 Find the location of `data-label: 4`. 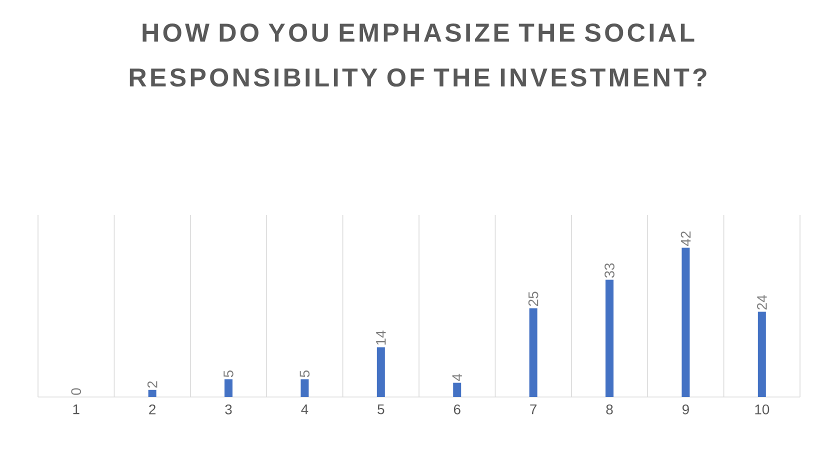

data-label: 4 is located at coordinates (457, 377).